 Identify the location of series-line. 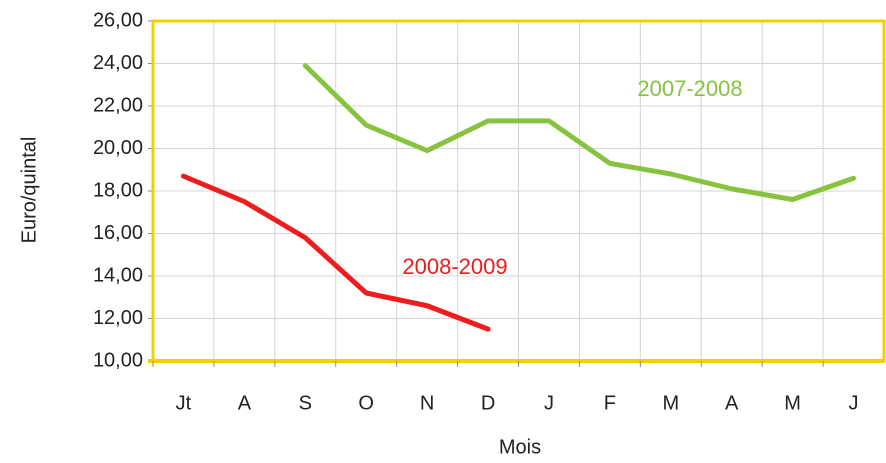
(335, 252).